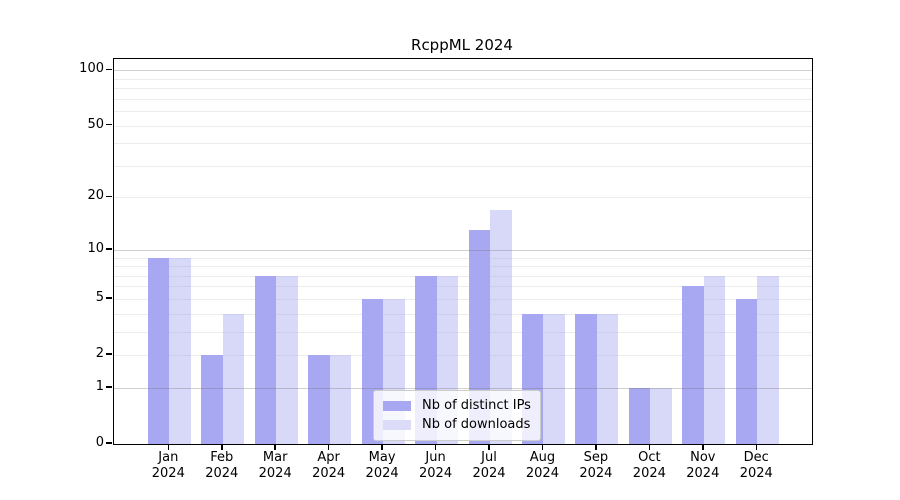 The width and height of the screenshot is (900, 500). I want to click on bar-aug-series1, so click(554, 378).